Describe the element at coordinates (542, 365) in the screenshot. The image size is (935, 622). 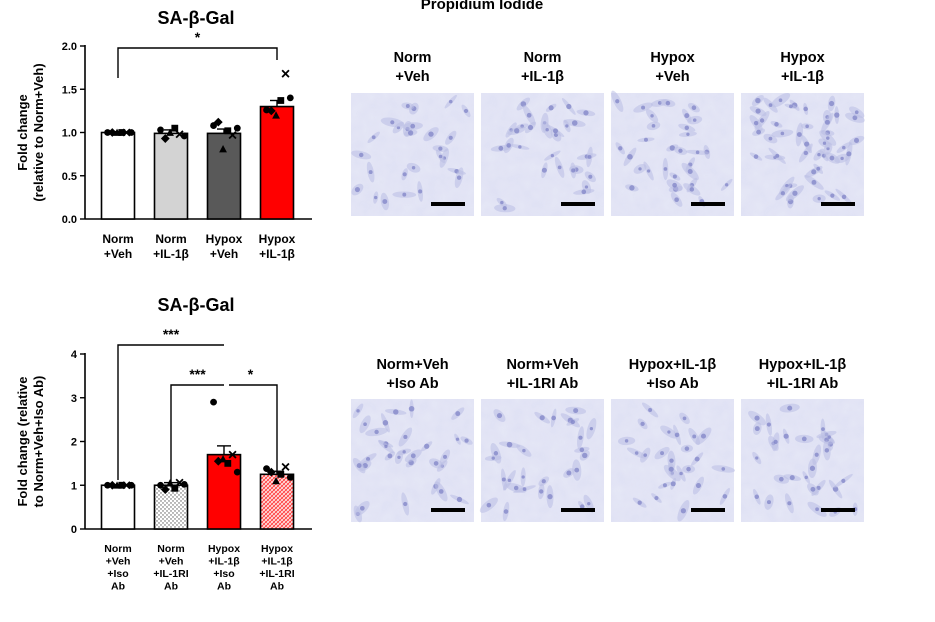
I see `panel-label: Norm+Veh` at that location.